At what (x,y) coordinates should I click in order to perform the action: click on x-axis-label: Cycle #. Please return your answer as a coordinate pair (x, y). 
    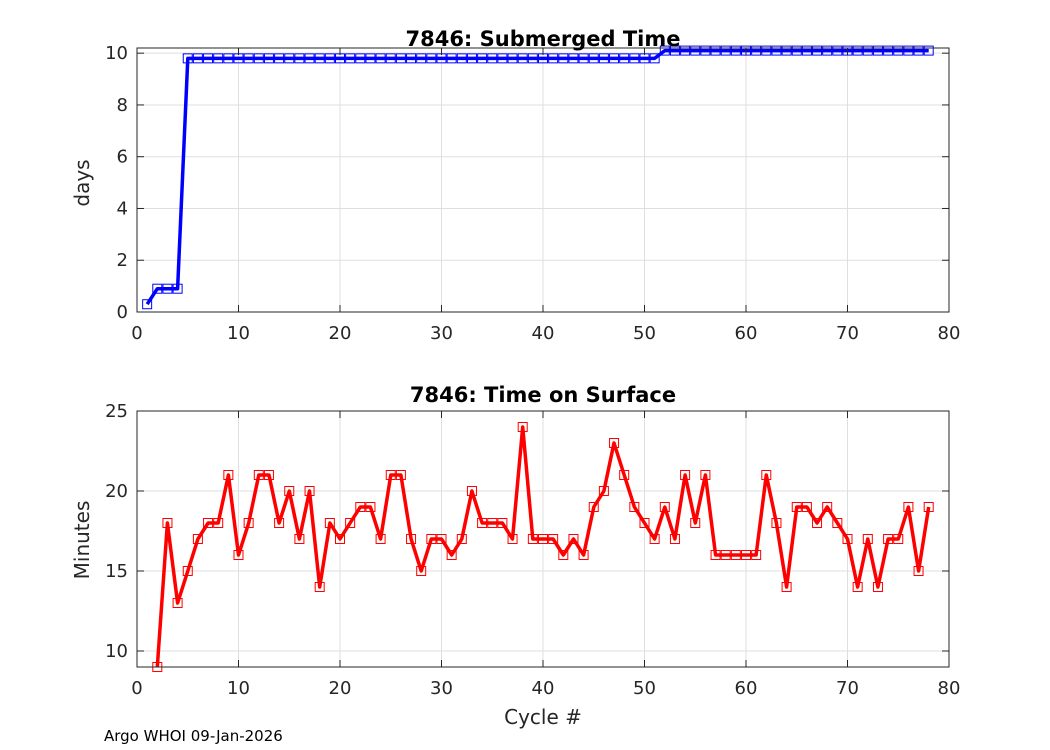
    Looking at the image, I should click on (543, 717).